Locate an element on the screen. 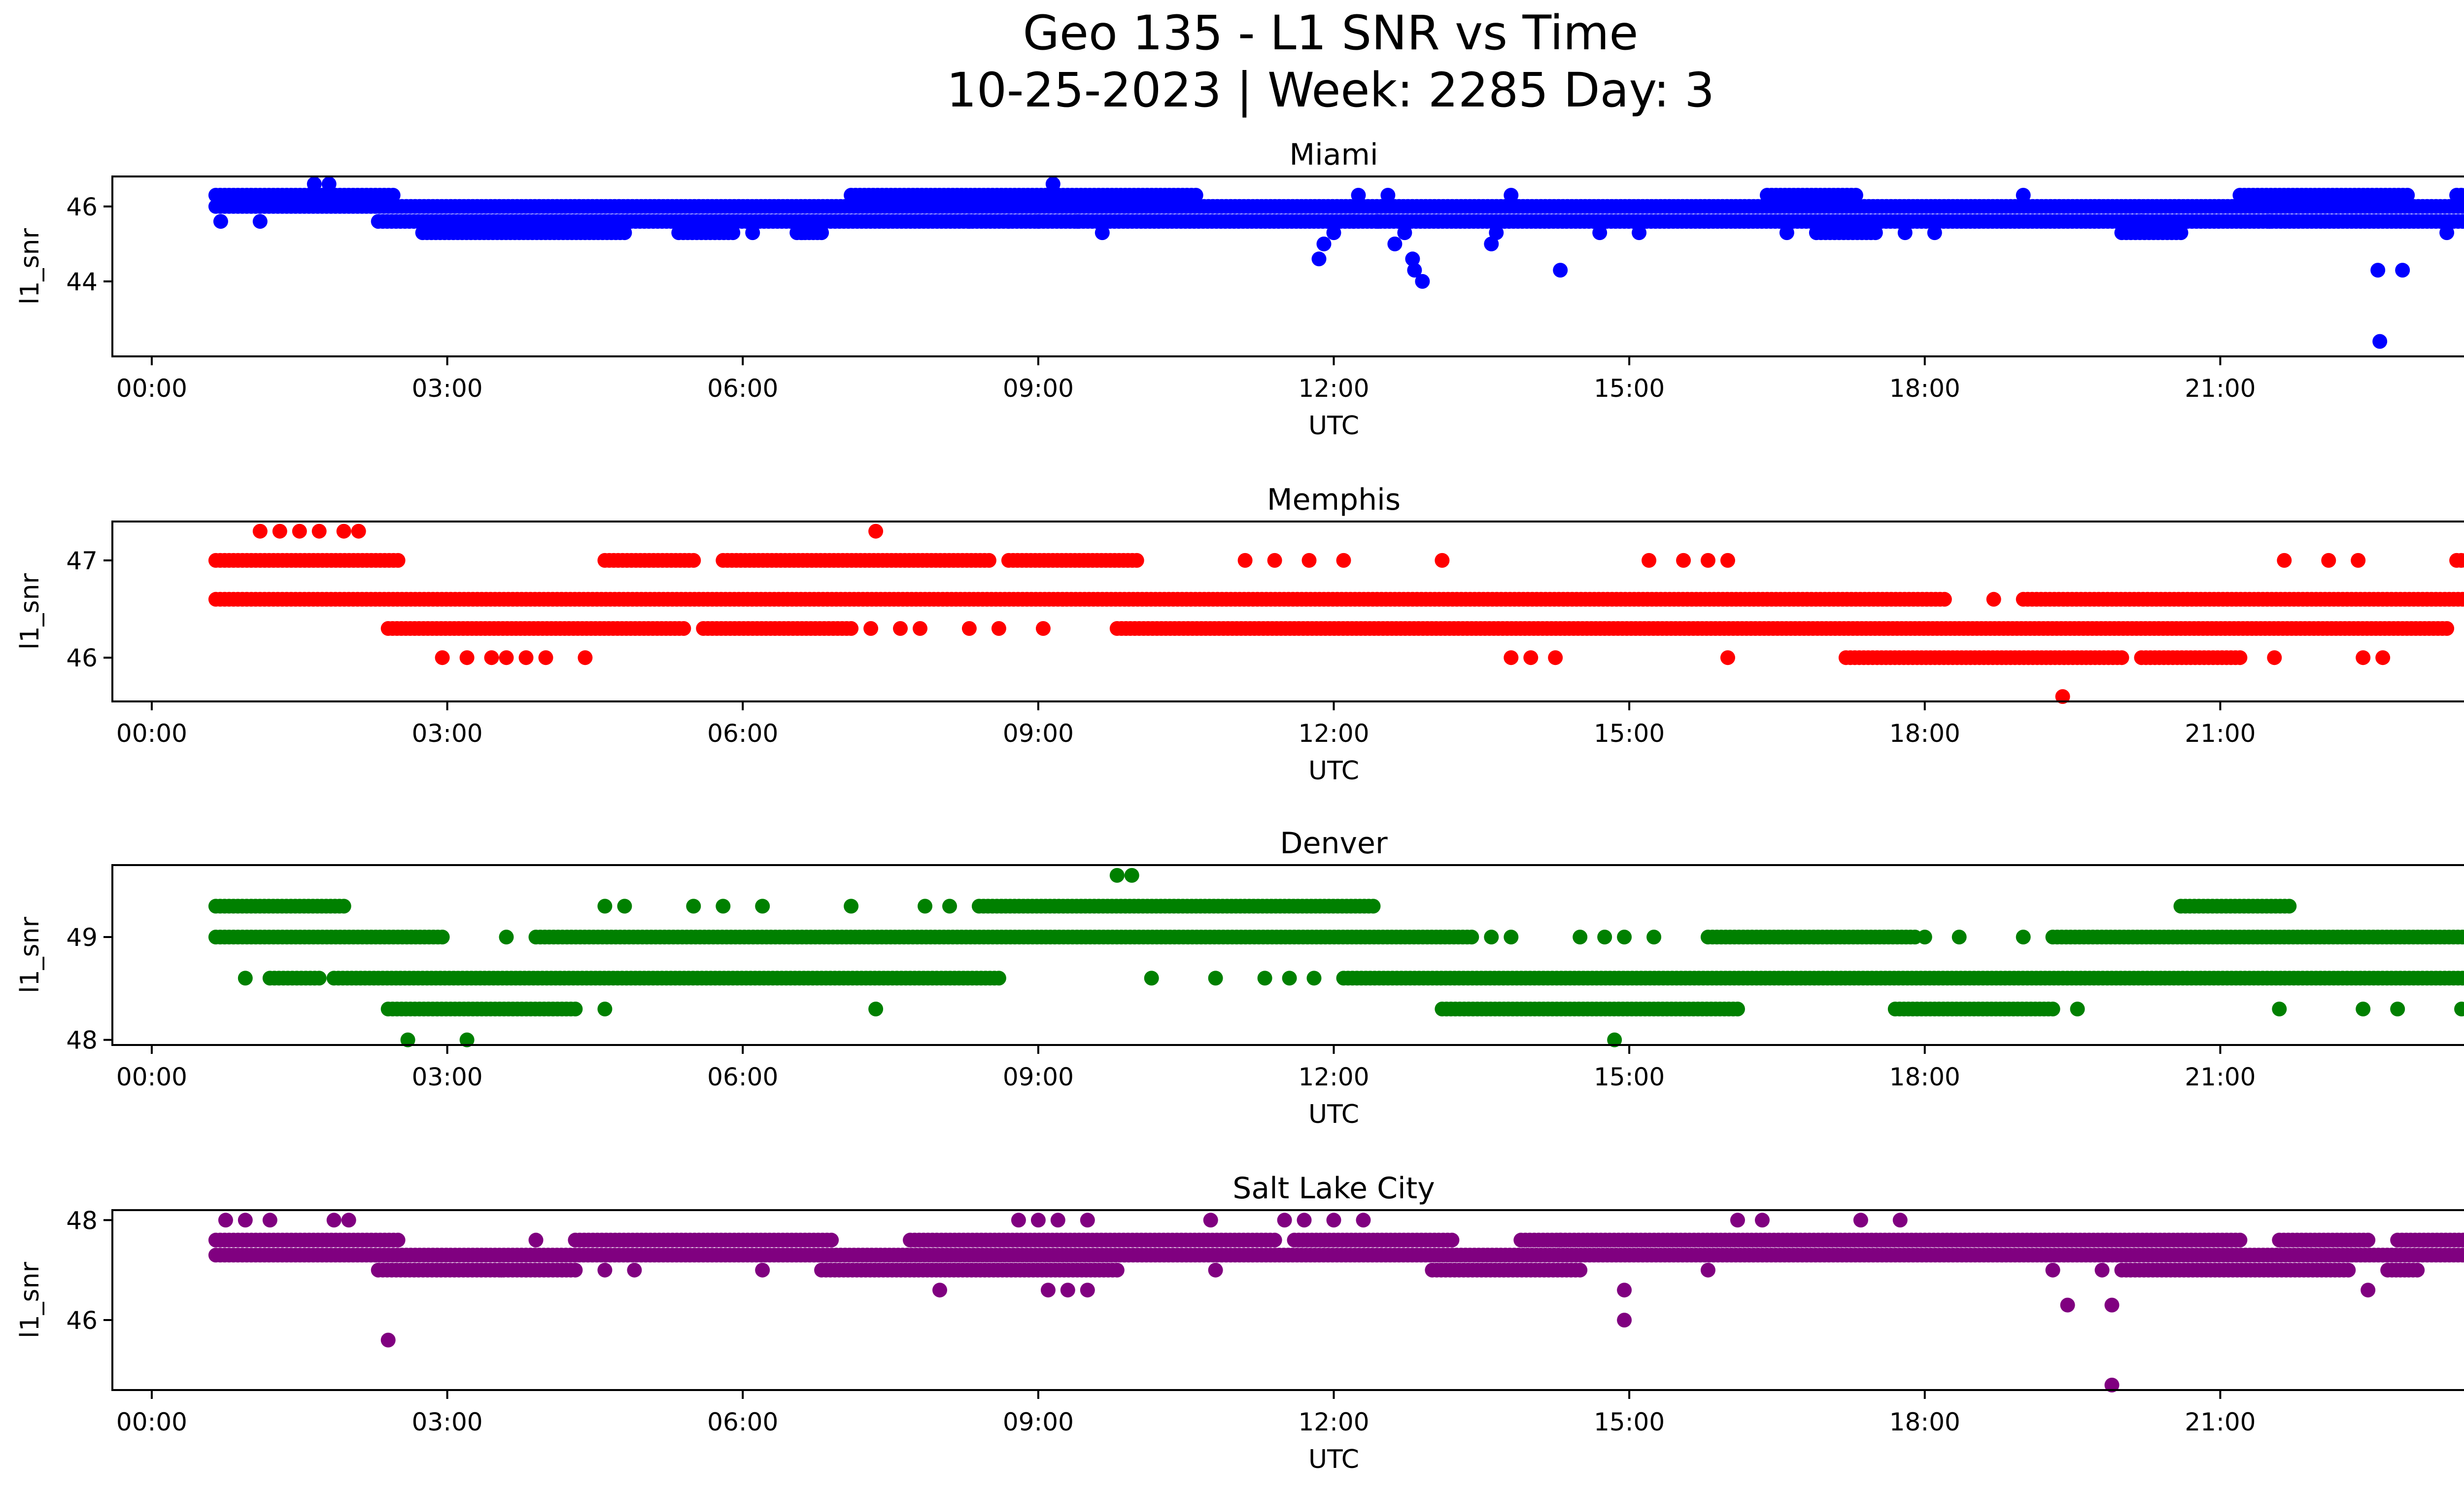 The width and height of the screenshot is (2464, 1497). x-tick-label: 00:00 is located at coordinates (151, 1077).